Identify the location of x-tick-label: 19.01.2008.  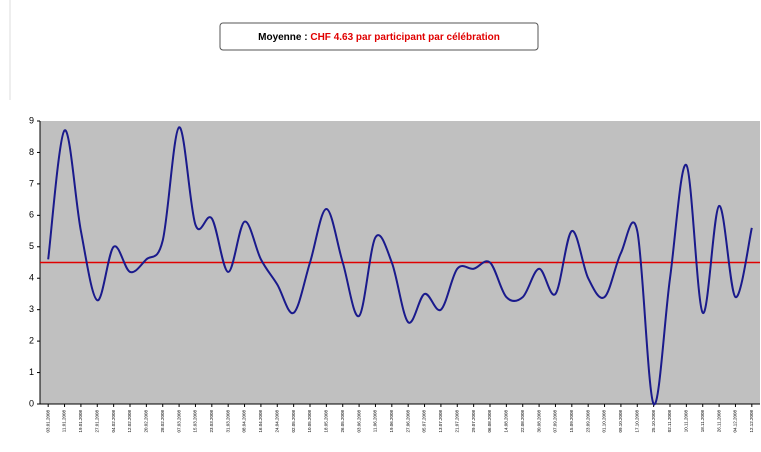
(80, 421).